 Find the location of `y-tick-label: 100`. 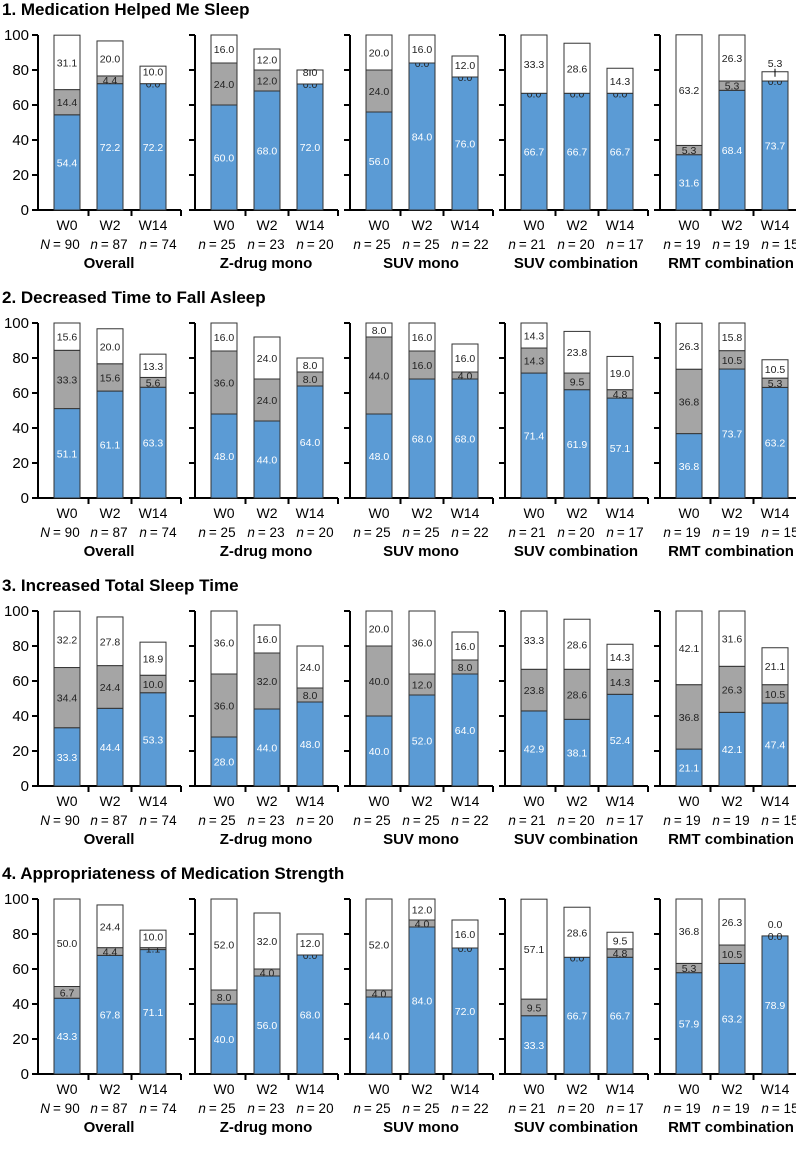

y-tick-label: 100 is located at coordinates (16, 323).